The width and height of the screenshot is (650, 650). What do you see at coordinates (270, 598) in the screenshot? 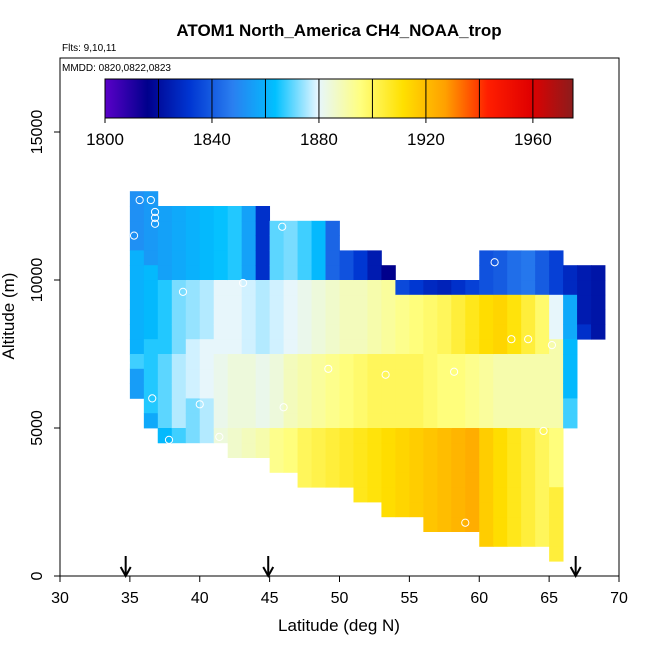
I see `x-tick-label: 45` at bounding box center [270, 598].